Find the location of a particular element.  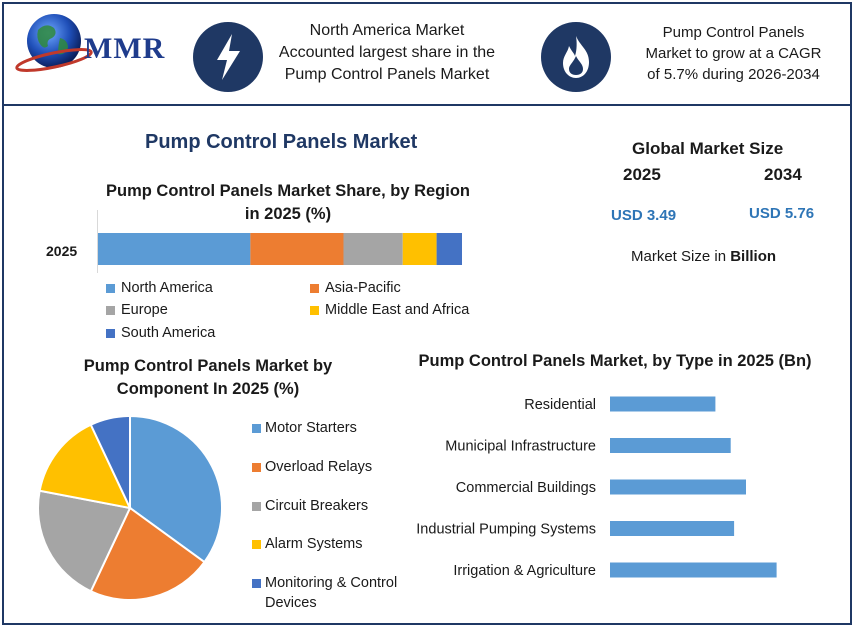

page-title: Pump Control Panels Market is located at coordinates (281, 142).